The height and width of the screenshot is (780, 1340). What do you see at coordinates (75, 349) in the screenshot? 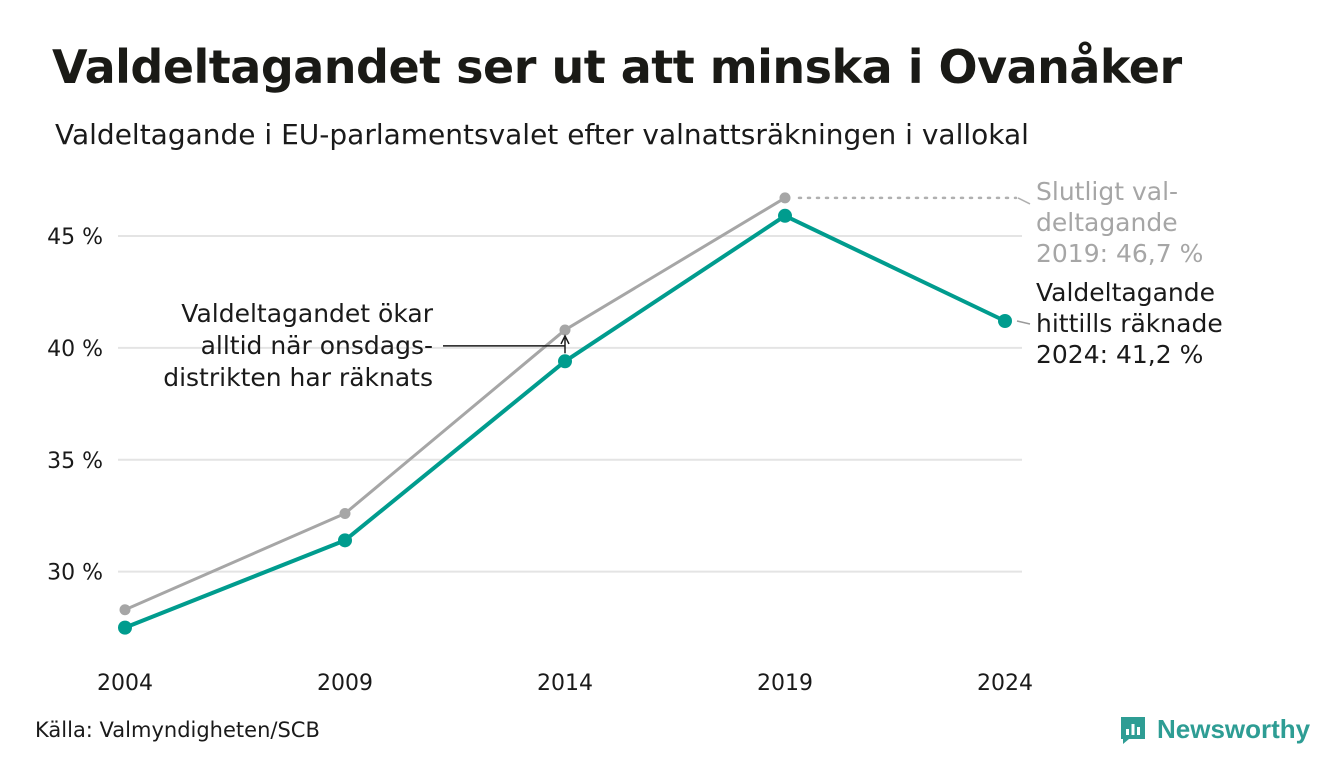
I see `y-tick-label-40: 40 %` at bounding box center [75, 349].